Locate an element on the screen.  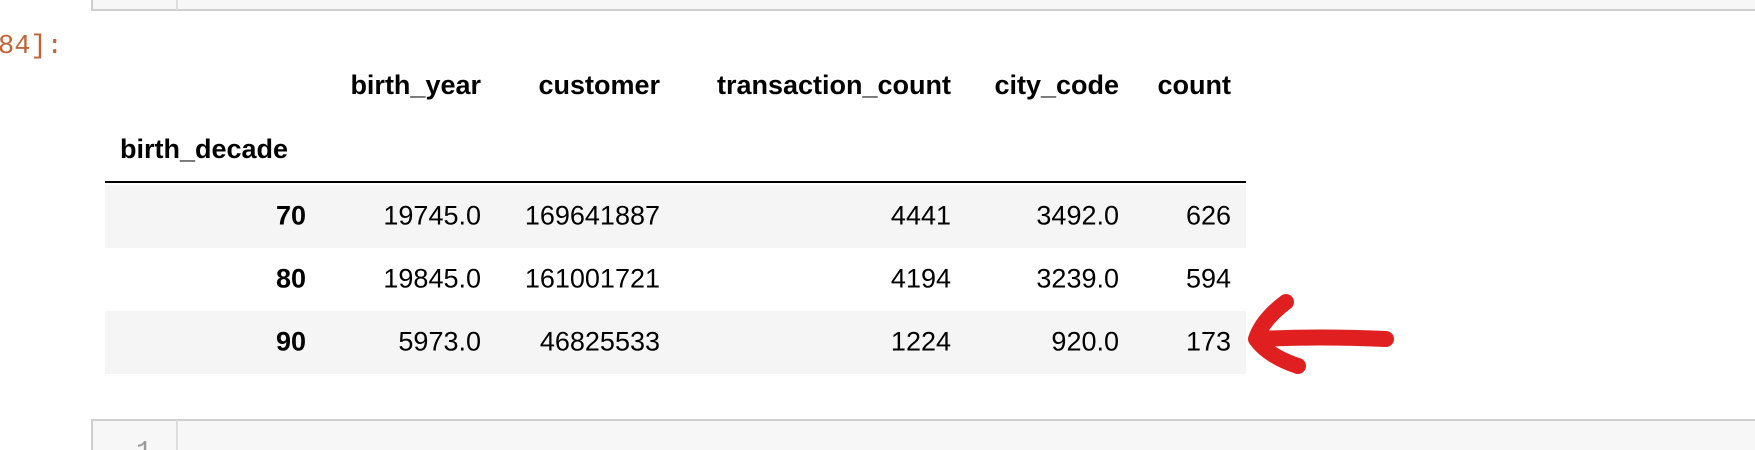
table-cell: 169641887 is located at coordinates (592, 216).